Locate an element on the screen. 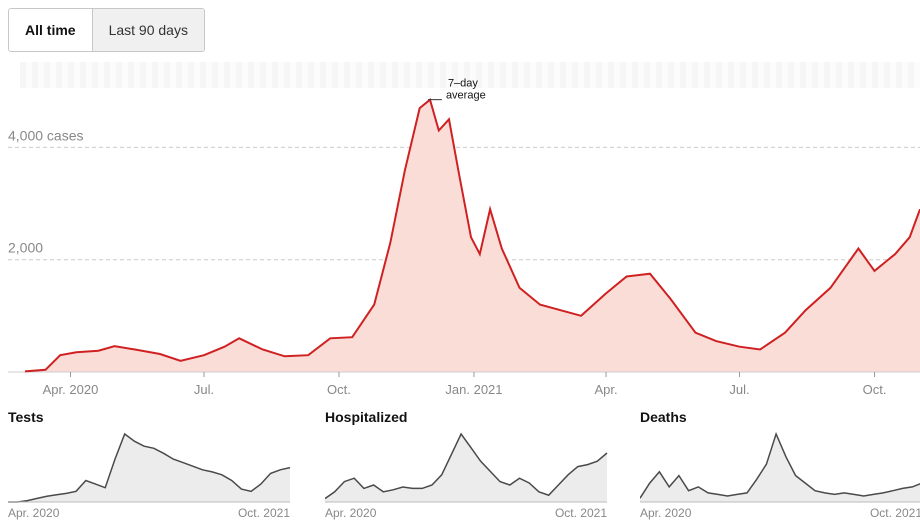  all-time-button: All time is located at coordinates (50, 30).